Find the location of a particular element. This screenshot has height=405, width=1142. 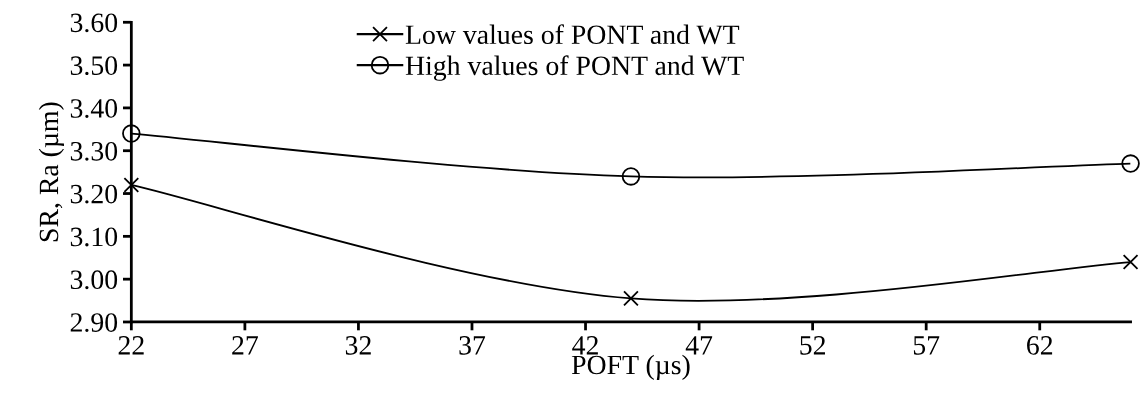

y-tick-label: 3.10 is located at coordinates (94, 237).